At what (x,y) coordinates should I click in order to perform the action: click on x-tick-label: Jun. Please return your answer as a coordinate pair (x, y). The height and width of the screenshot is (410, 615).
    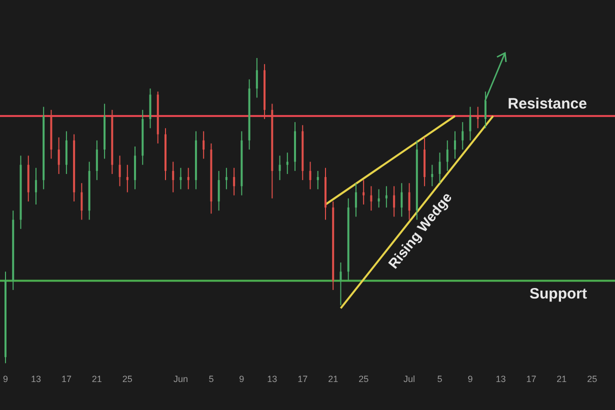
    Looking at the image, I should click on (180, 379).